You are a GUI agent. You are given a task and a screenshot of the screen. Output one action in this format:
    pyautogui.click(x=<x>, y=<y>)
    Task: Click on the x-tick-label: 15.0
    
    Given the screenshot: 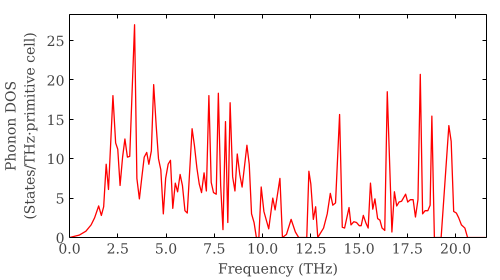 What is the action you would take?
    pyautogui.click(x=359, y=250)
    